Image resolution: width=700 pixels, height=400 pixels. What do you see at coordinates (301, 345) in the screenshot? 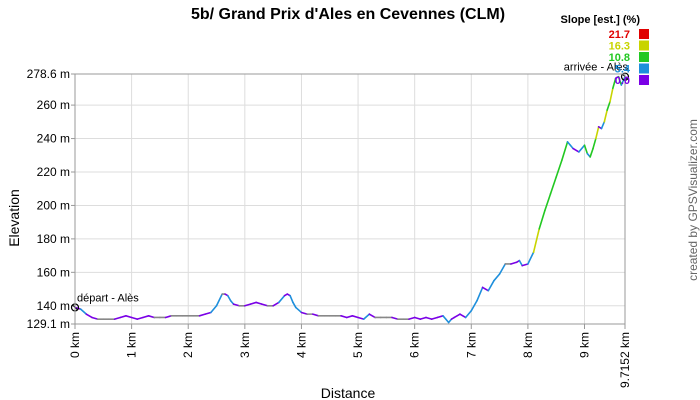
I see `x-tick-label: 4 km` at bounding box center [301, 345].